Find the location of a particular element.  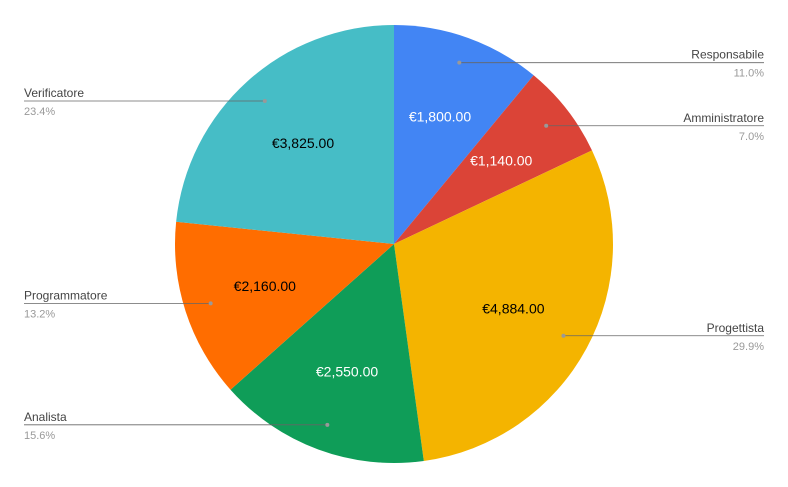

legend-percent-verificatore: 23.4% is located at coordinates (39, 112).